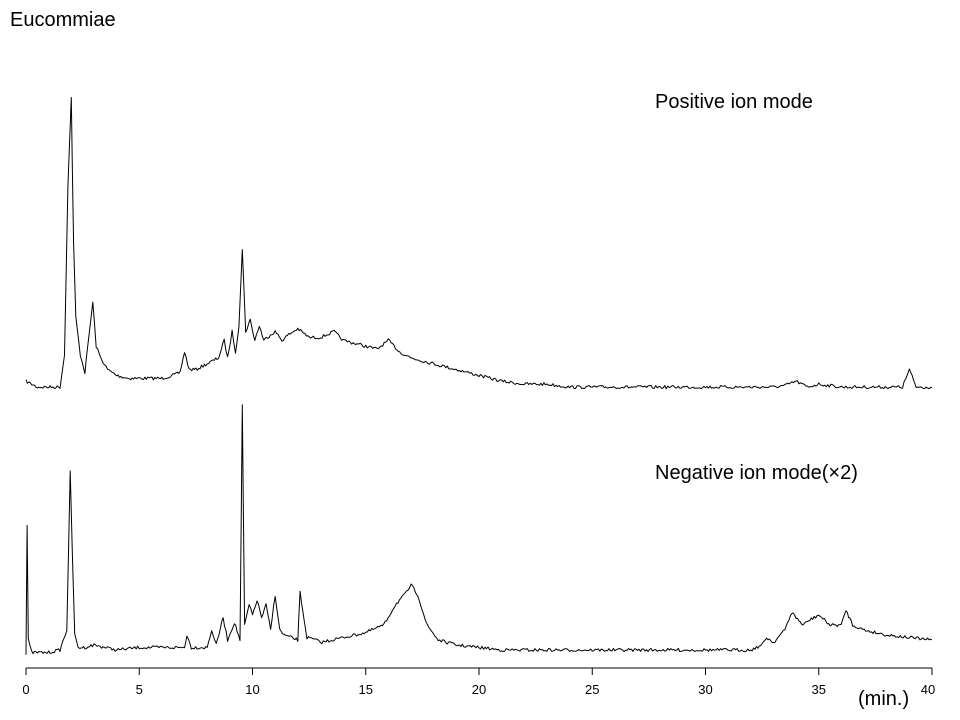  Describe the element at coordinates (63, 20) in the screenshot. I see `chart-title: Eucommiae` at that location.